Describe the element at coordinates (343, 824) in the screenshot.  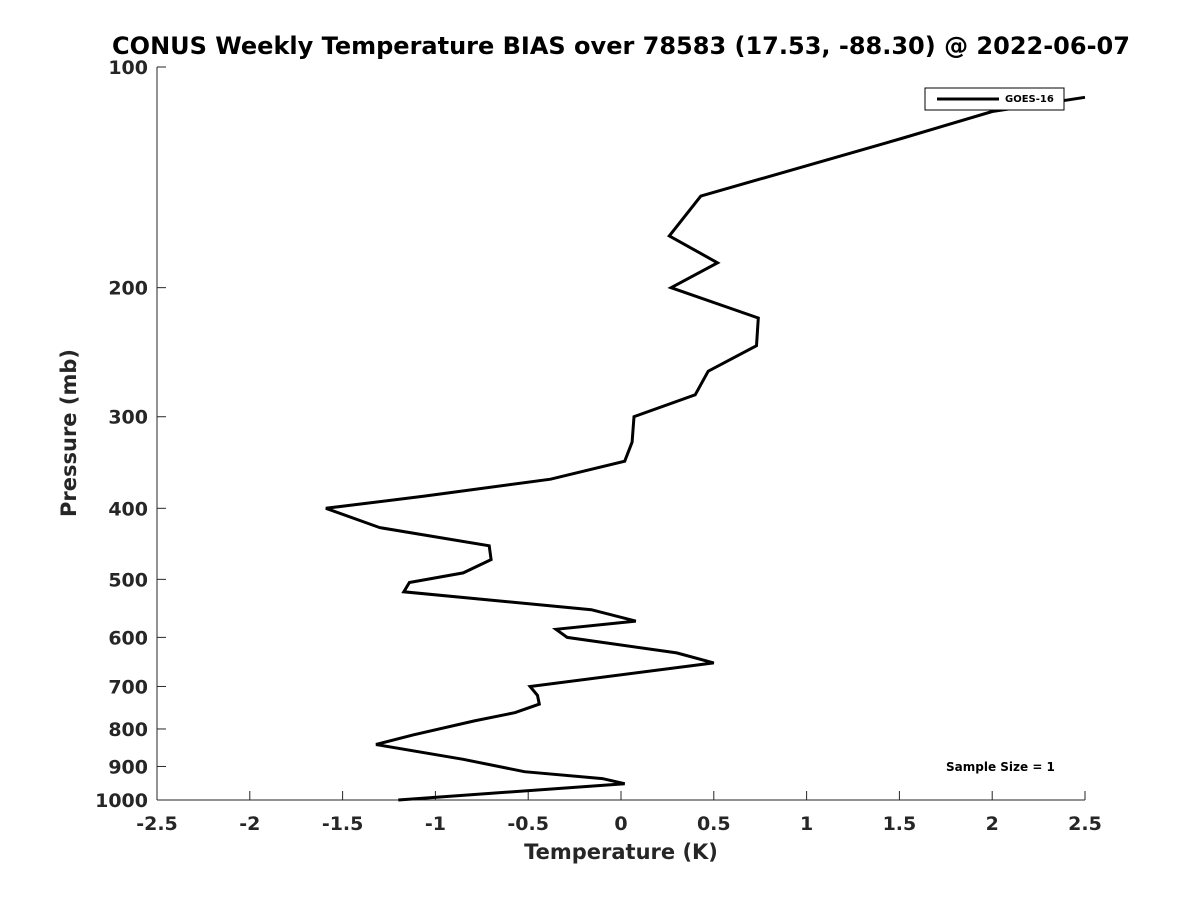
I see `x-tick-label--1p5: -1.5` at that location.